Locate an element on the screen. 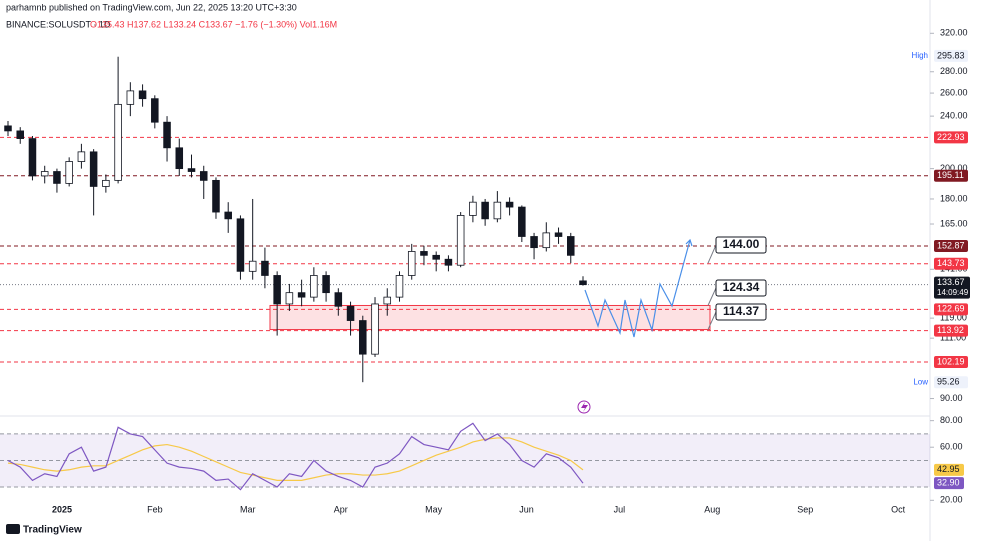  high-label: 295.83 is located at coordinates (951, 55).